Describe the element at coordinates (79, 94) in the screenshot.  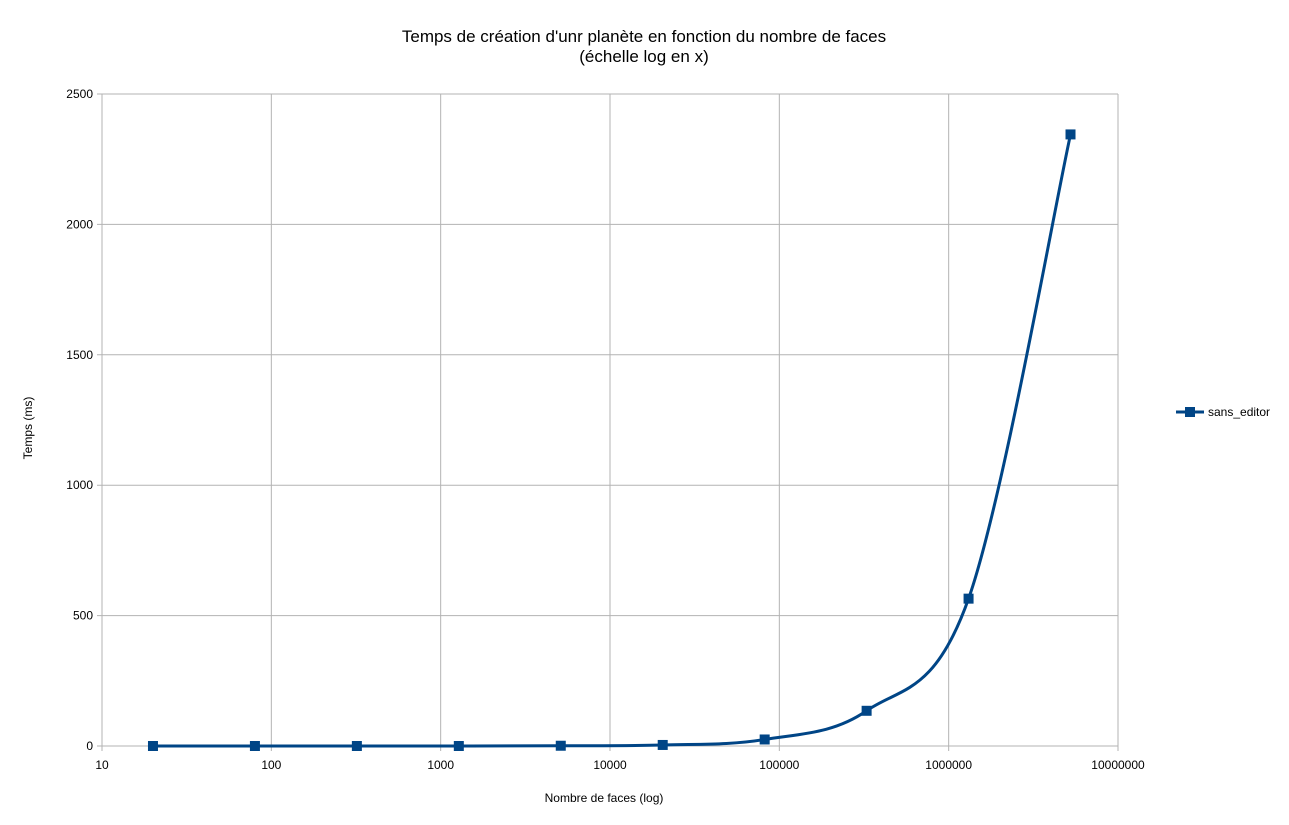
I see `y-tick-label: 2500` at that location.